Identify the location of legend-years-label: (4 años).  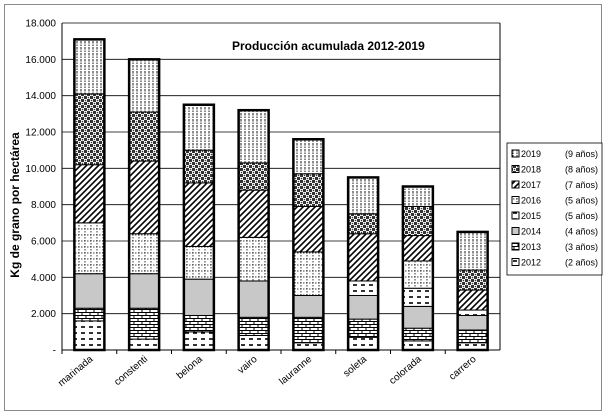
(581, 232).